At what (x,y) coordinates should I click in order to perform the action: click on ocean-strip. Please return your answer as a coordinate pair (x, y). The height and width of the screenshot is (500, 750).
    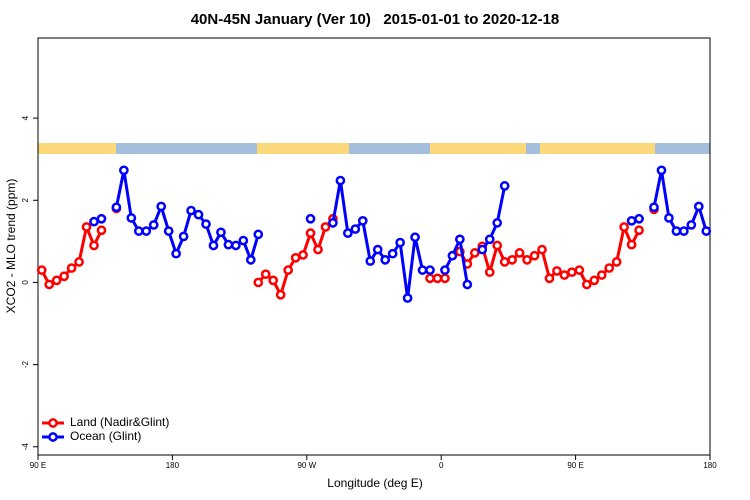
    Looking at the image, I should click on (374, 148).